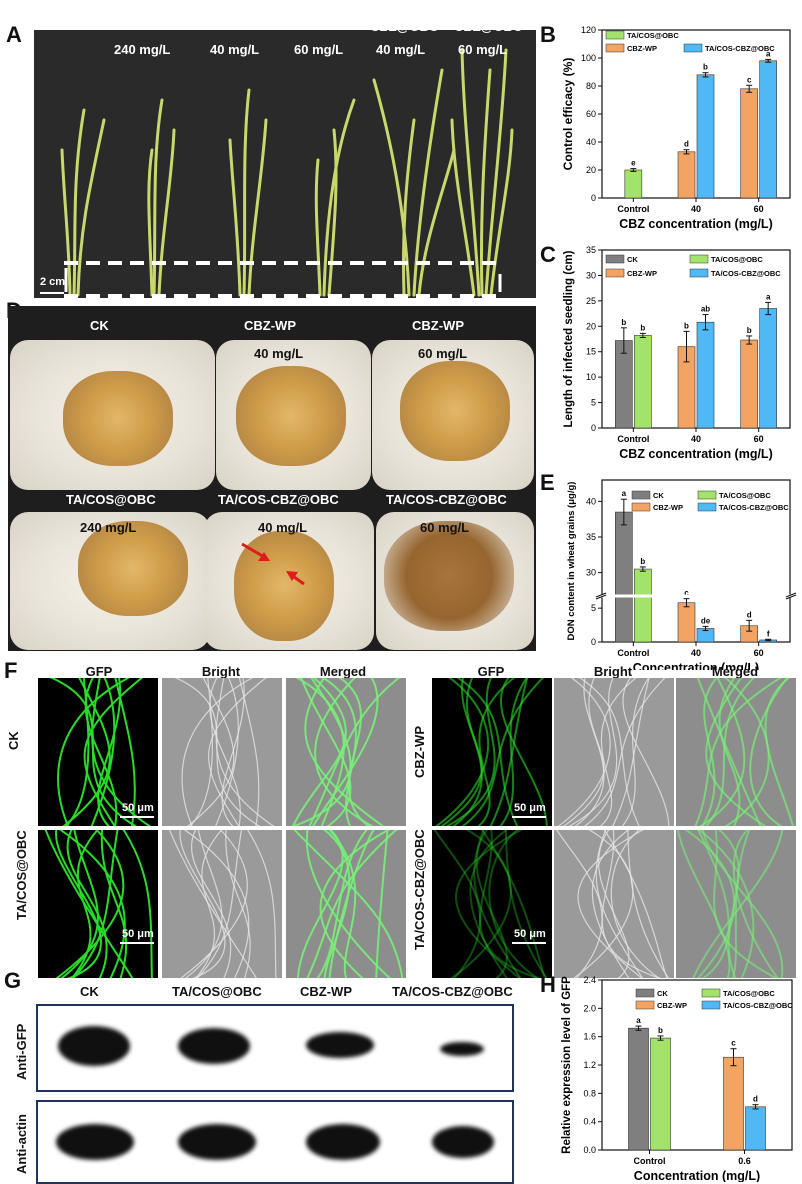 The image size is (802, 1184). Describe the element at coordinates (401, 49) in the screenshot. I see `panel-a-conc-4: 40 mg/L` at that location.